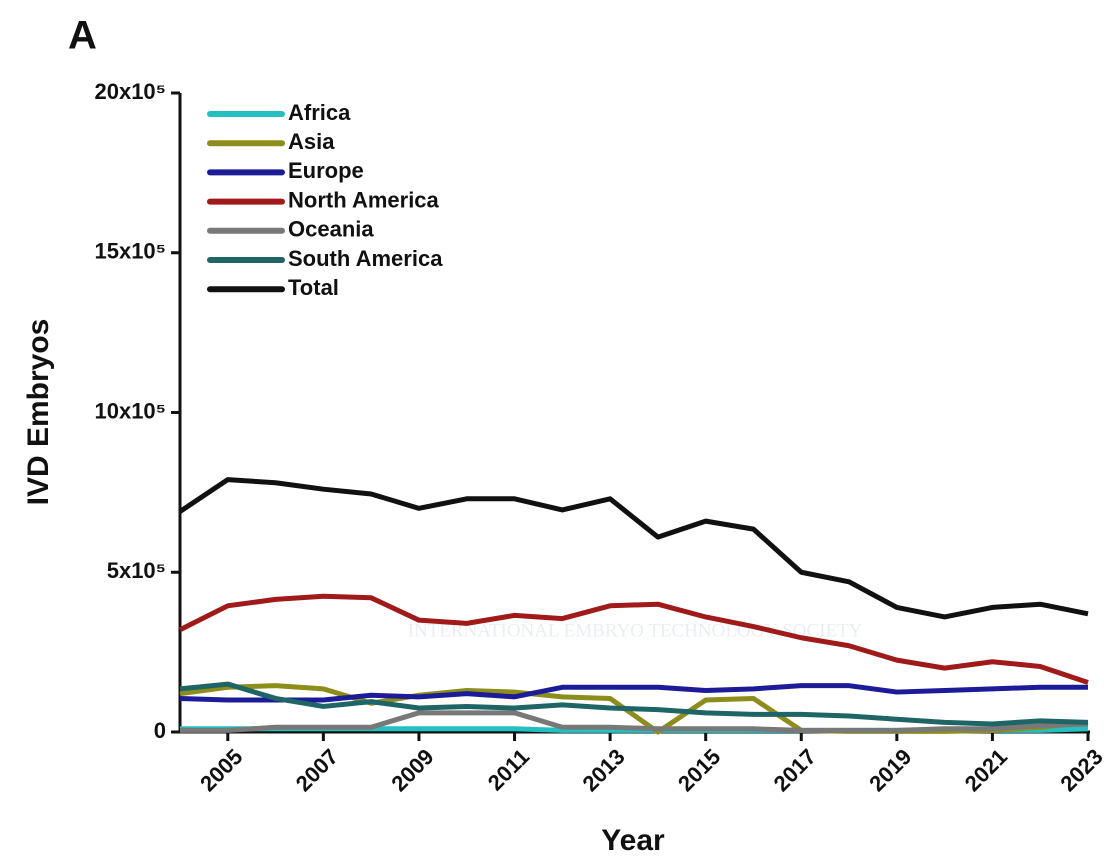 This screenshot has width=1104, height=863. What do you see at coordinates (1079, 770) in the screenshot?
I see `x-tick-label: 2023` at bounding box center [1079, 770].